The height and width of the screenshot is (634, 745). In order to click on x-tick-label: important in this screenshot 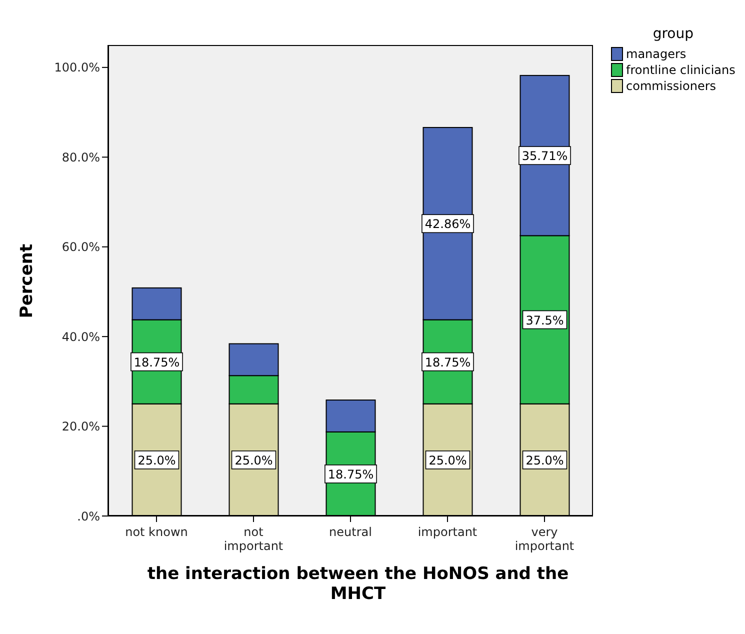, I will do `click(448, 532)`.